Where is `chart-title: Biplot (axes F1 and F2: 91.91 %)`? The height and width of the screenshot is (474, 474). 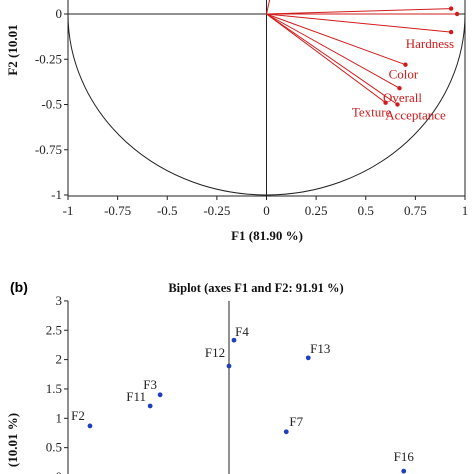 chart-title: Biplot (axes F1 and F2: 91.91 %) is located at coordinates (255, 288).